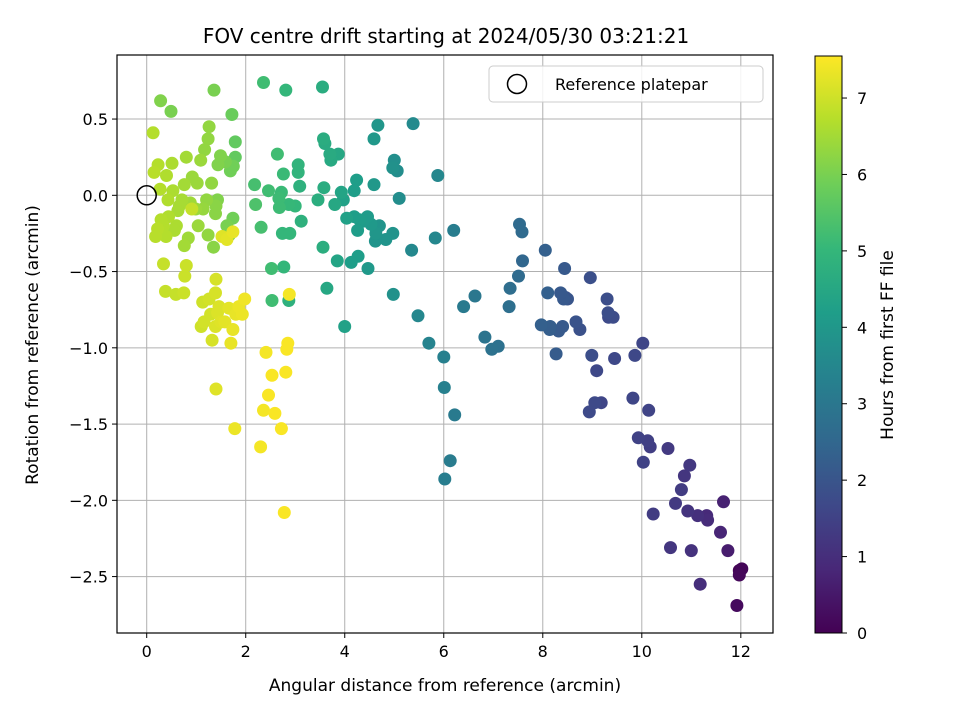 The height and width of the screenshot is (720, 960). What do you see at coordinates (246, 651) in the screenshot?
I see `x-tick-label: 2` at bounding box center [246, 651].